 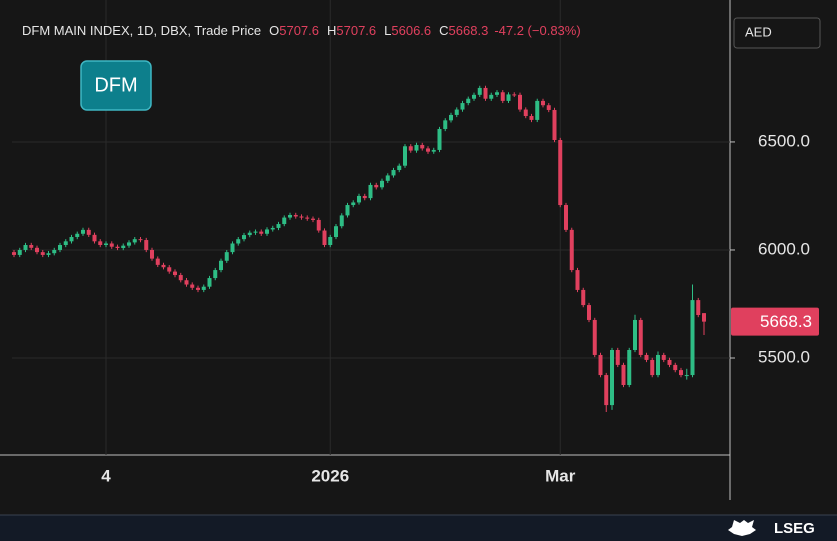 What do you see at coordinates (771, 528) in the screenshot?
I see `lseg-logo: LSEG` at bounding box center [771, 528].